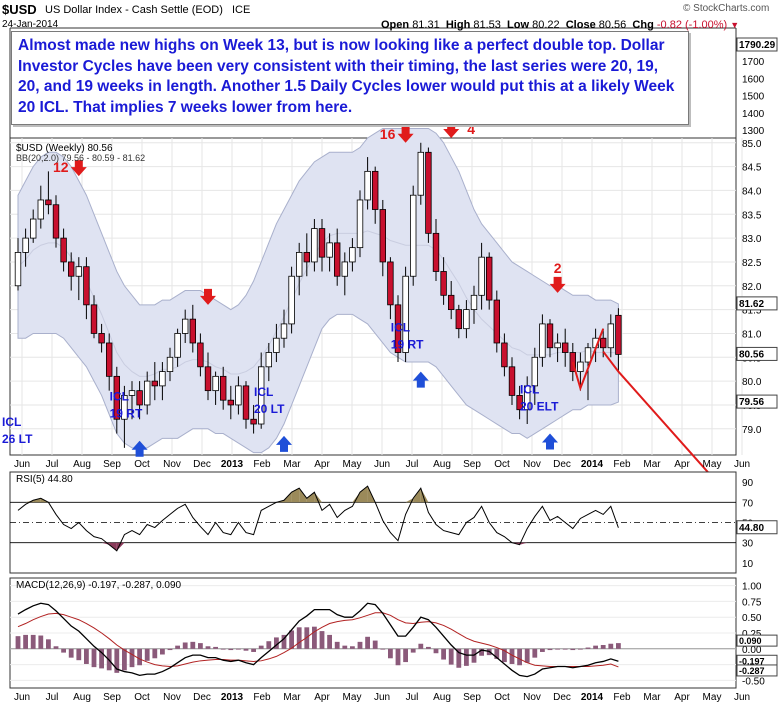 The width and height of the screenshot is (780, 707). What do you see at coordinates (318, 640) in the screenshot?
I see `macd-line` at bounding box center [318, 640].